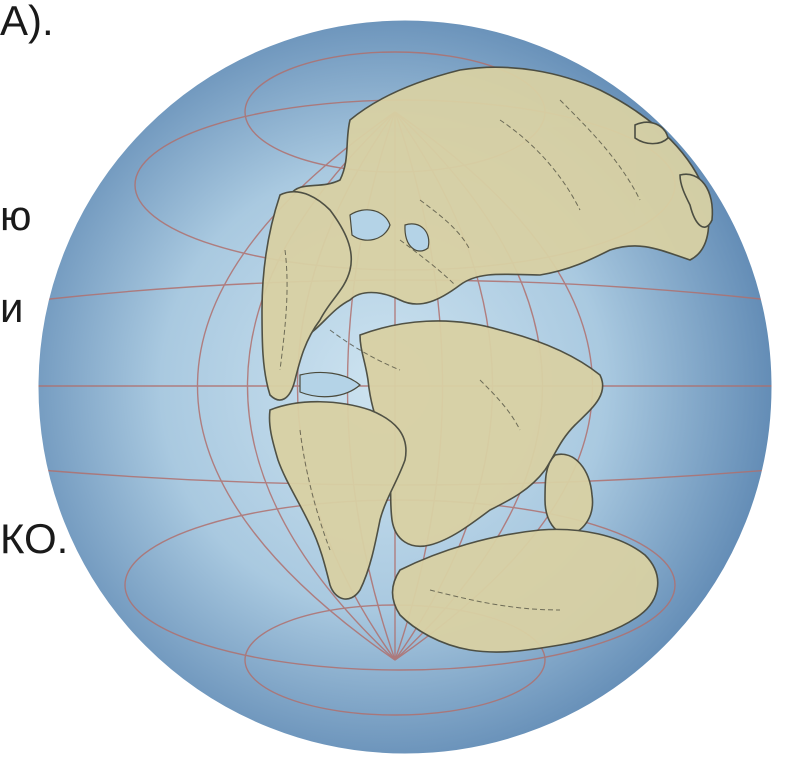  Describe the element at coordinates (12, 307) in the screenshot. I see `slide-text-line-3: и` at that location.